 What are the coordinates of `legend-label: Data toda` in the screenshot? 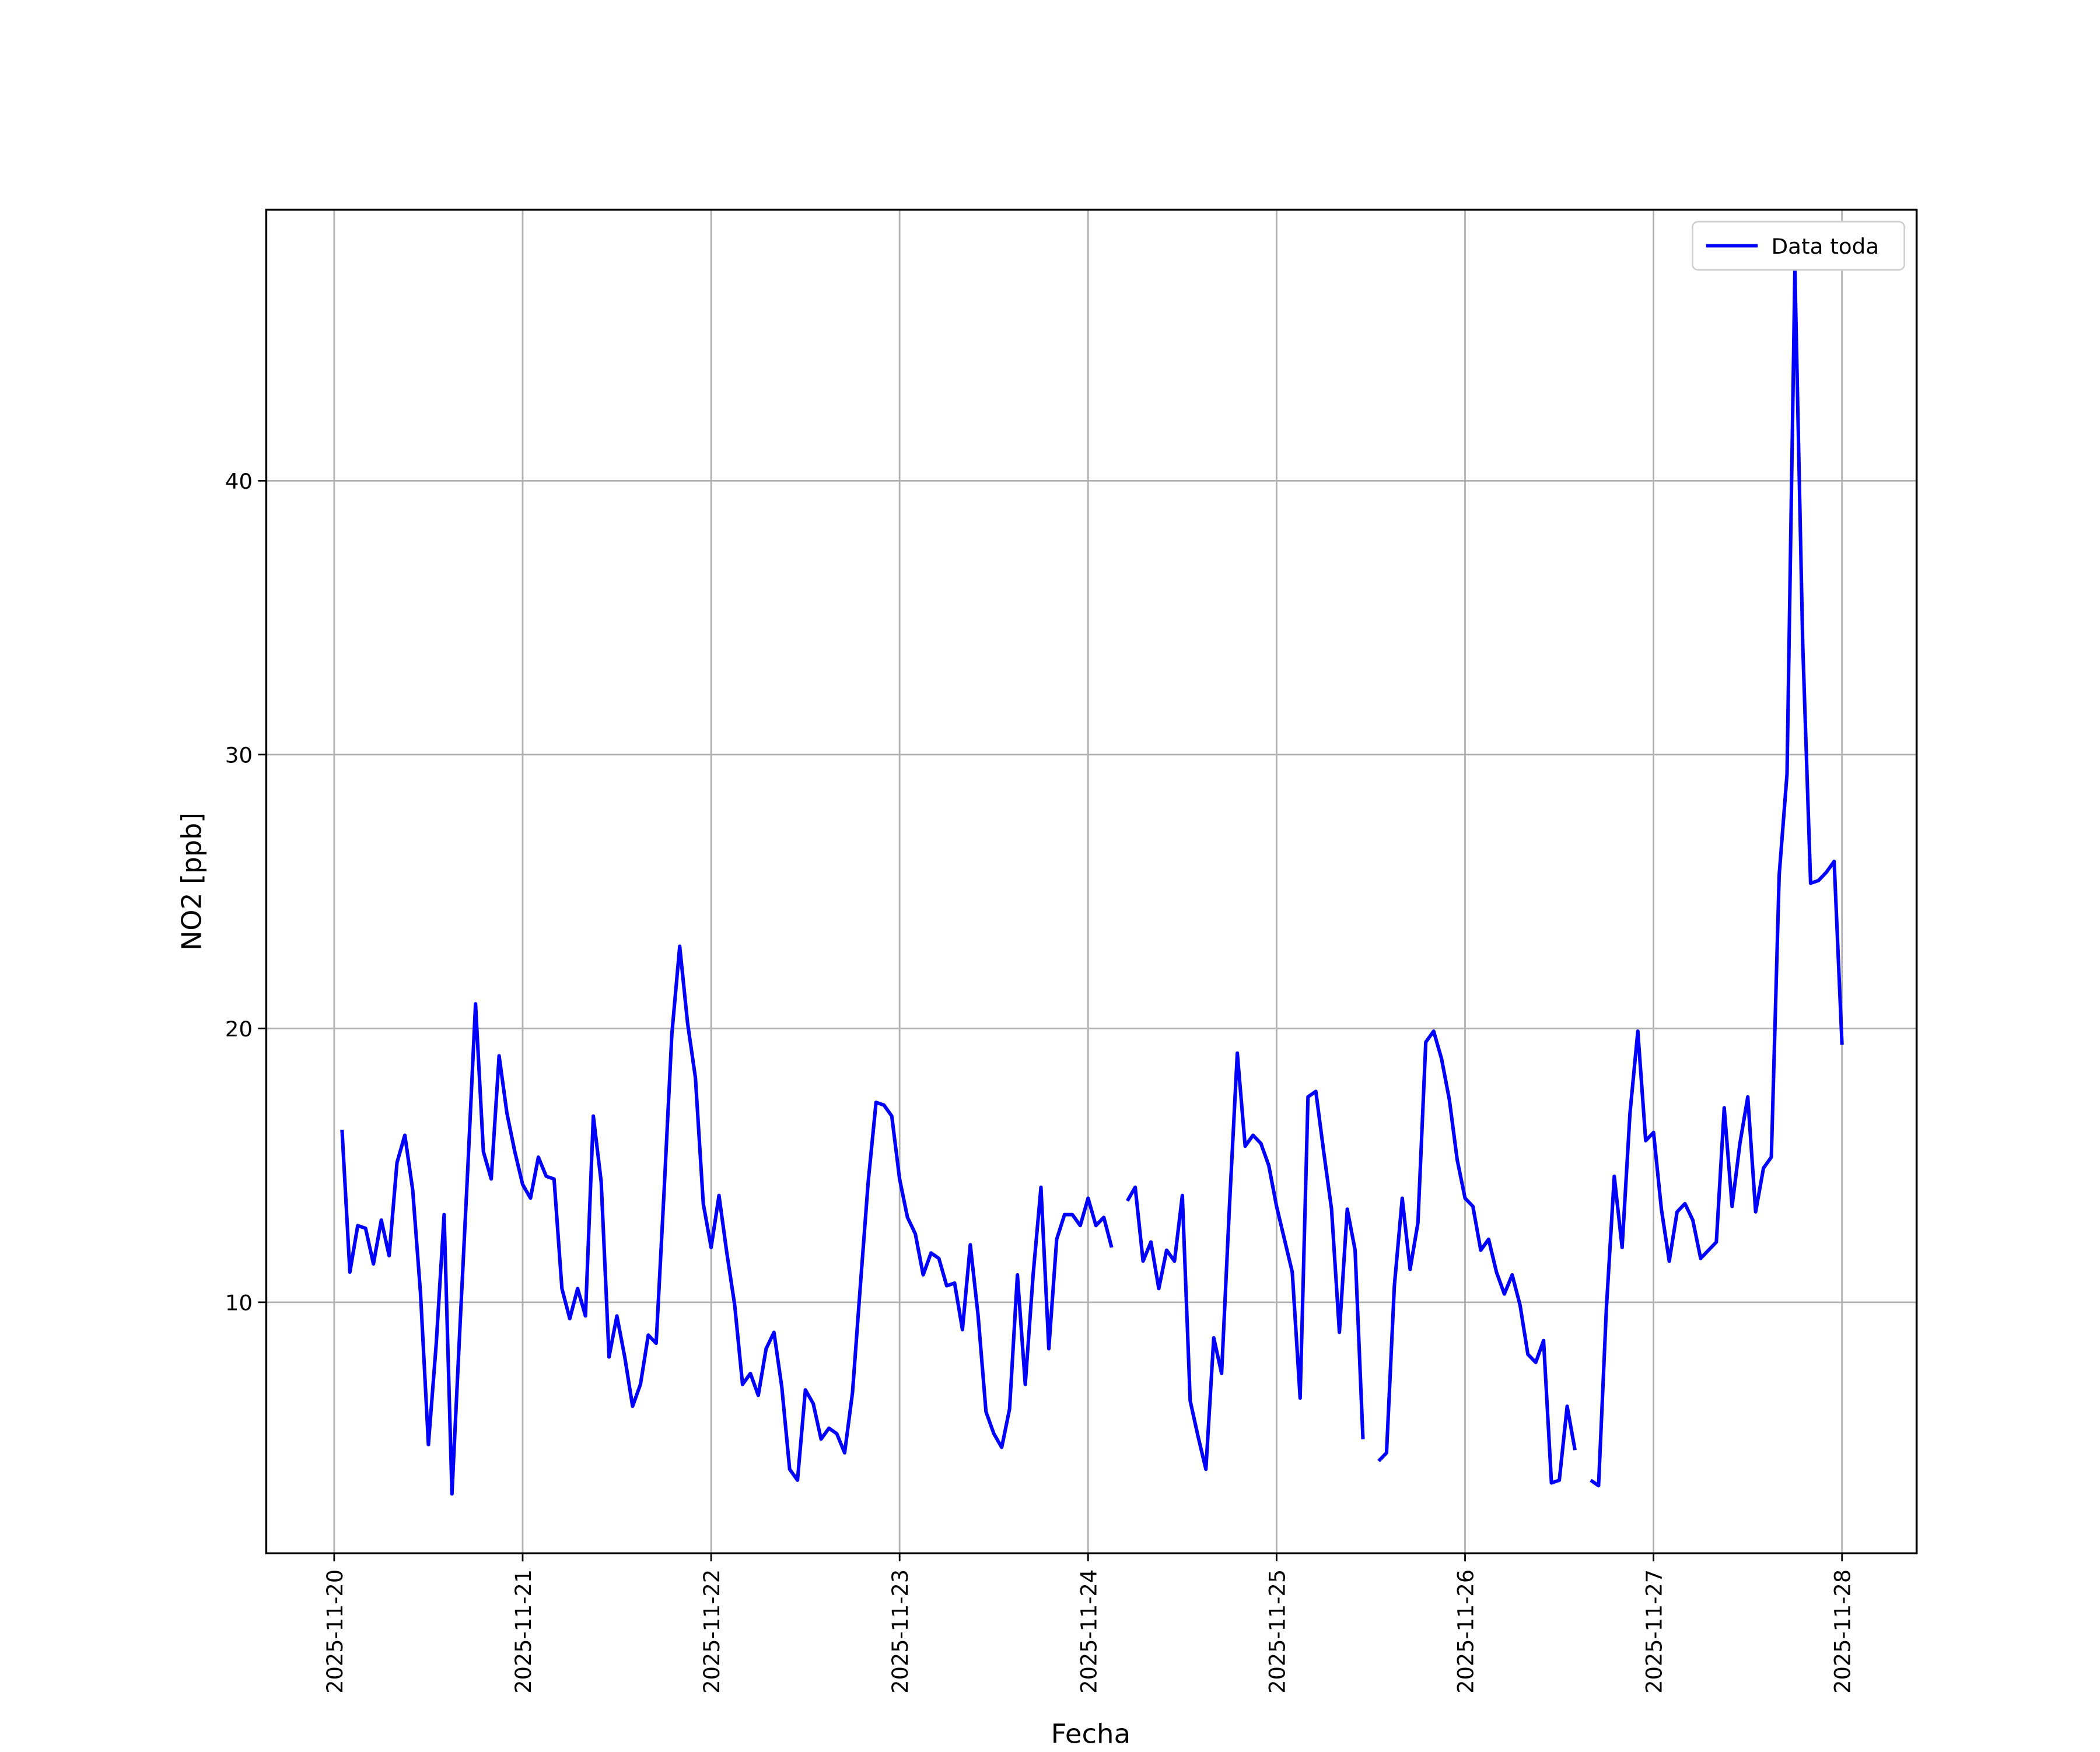 It's located at (1825, 246).